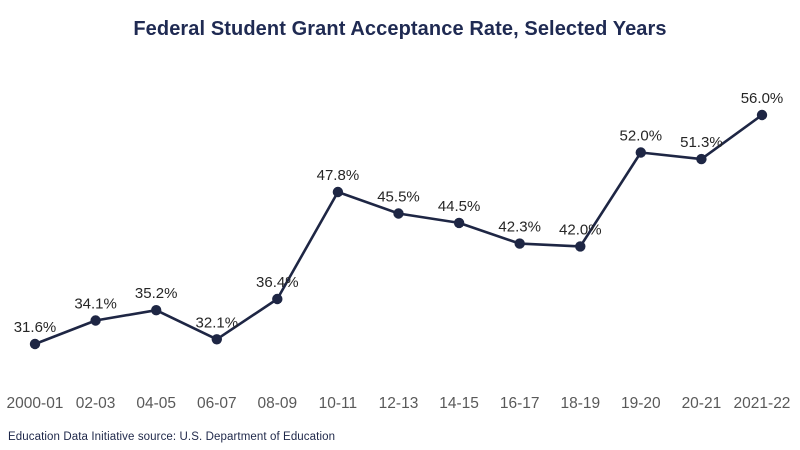 Image resolution: width=800 pixels, height=450 pixels. What do you see at coordinates (519, 227) in the screenshot?
I see `data-point-label: 42.3%` at bounding box center [519, 227].